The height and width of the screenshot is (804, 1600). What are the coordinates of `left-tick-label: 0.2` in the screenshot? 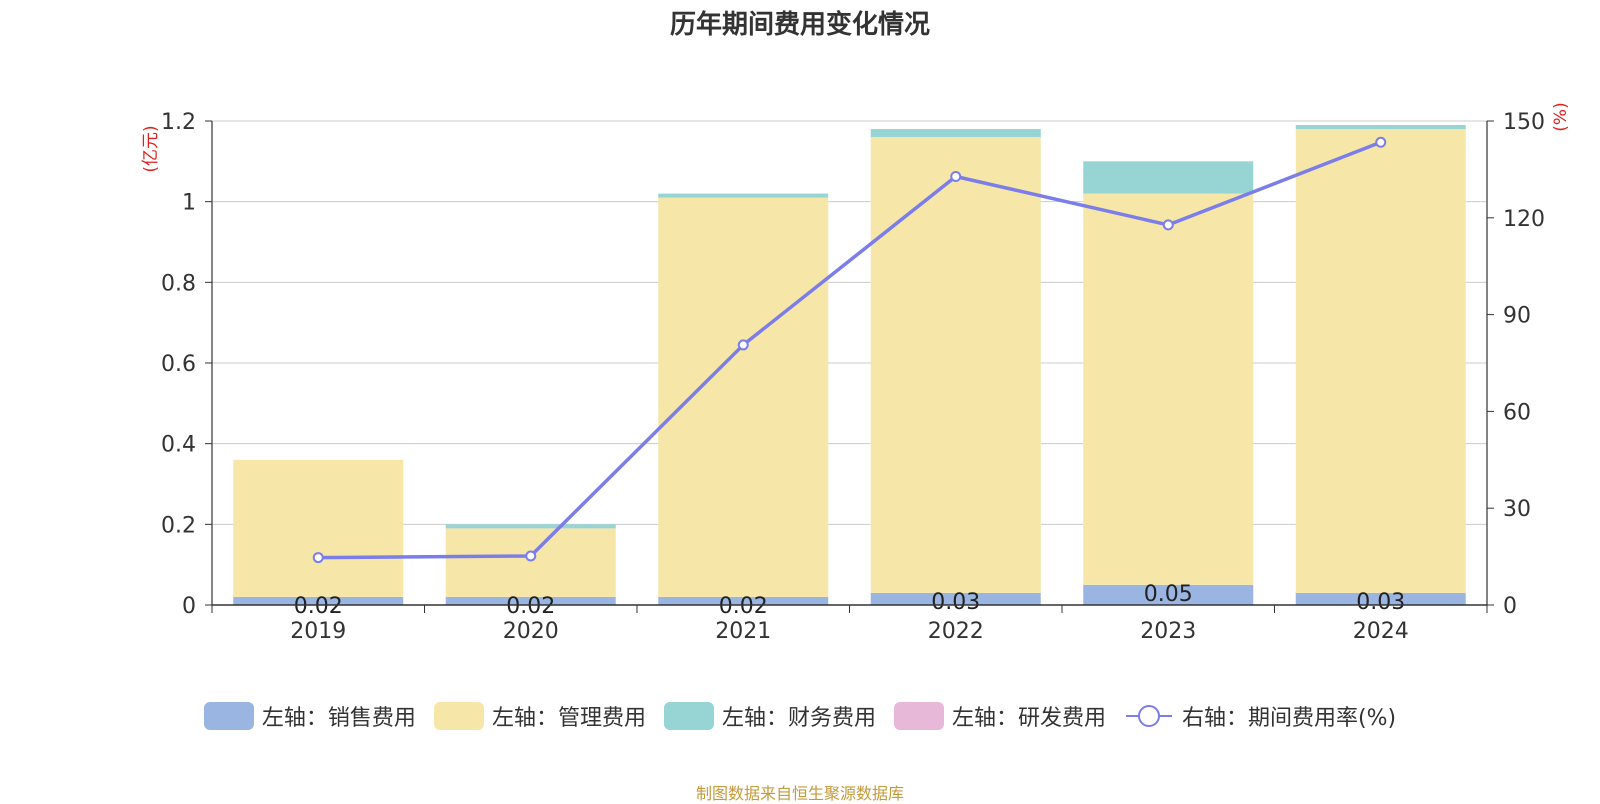 It's located at (178, 525).